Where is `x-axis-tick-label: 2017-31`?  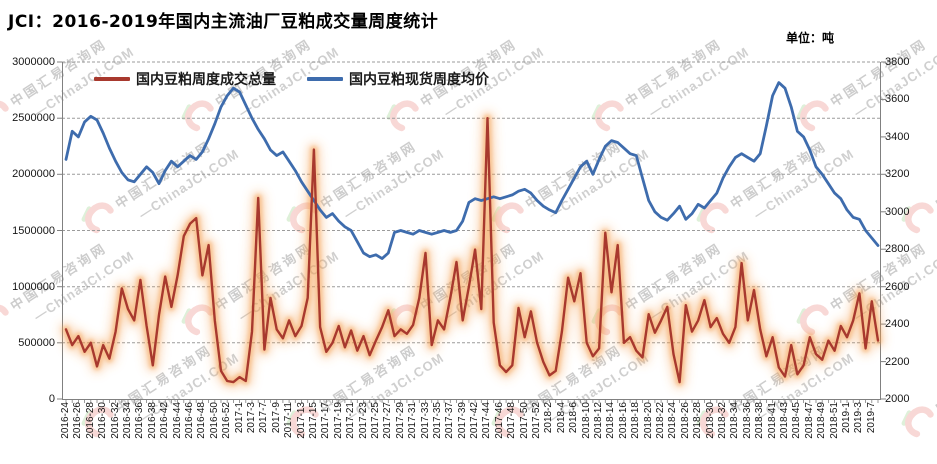 x-axis-tick-label: 2017-31 is located at coordinates (412, 420).